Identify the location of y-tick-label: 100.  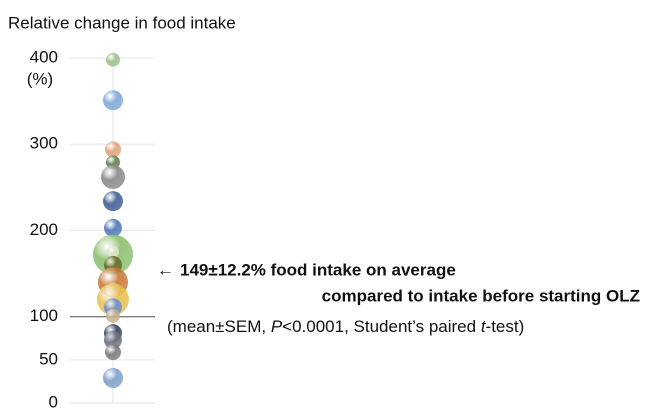
(44, 315).